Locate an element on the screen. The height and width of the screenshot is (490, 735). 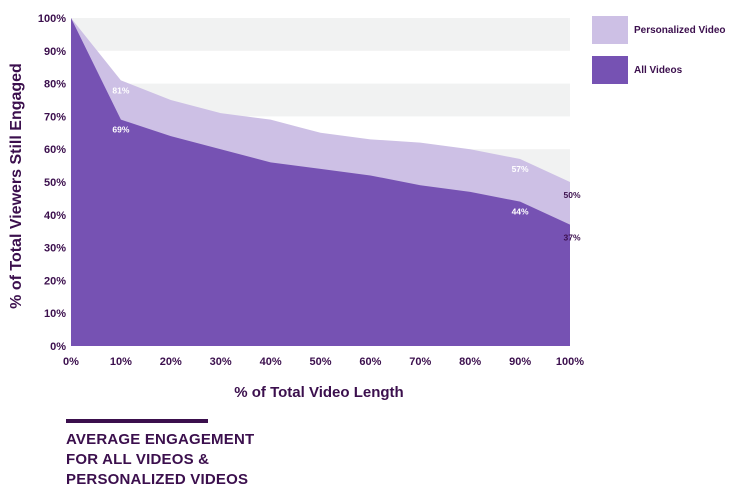
y-tick-label: 20% is located at coordinates (55, 281).